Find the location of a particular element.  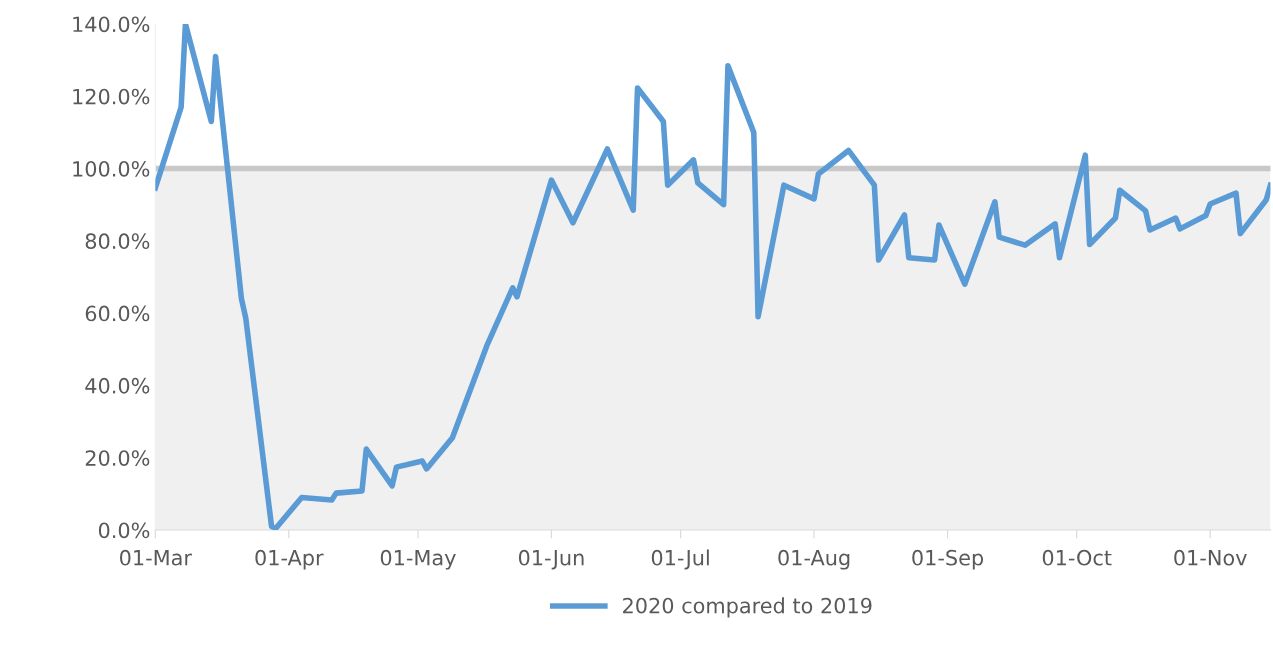

y-tick-label: 140.0% is located at coordinates (111, 24).